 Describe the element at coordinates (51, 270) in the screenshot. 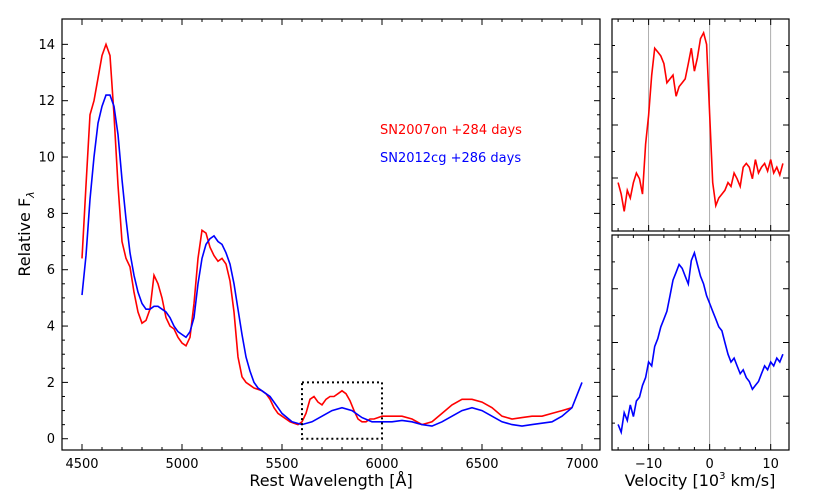

I see `y-tick-label: 6` at that location.